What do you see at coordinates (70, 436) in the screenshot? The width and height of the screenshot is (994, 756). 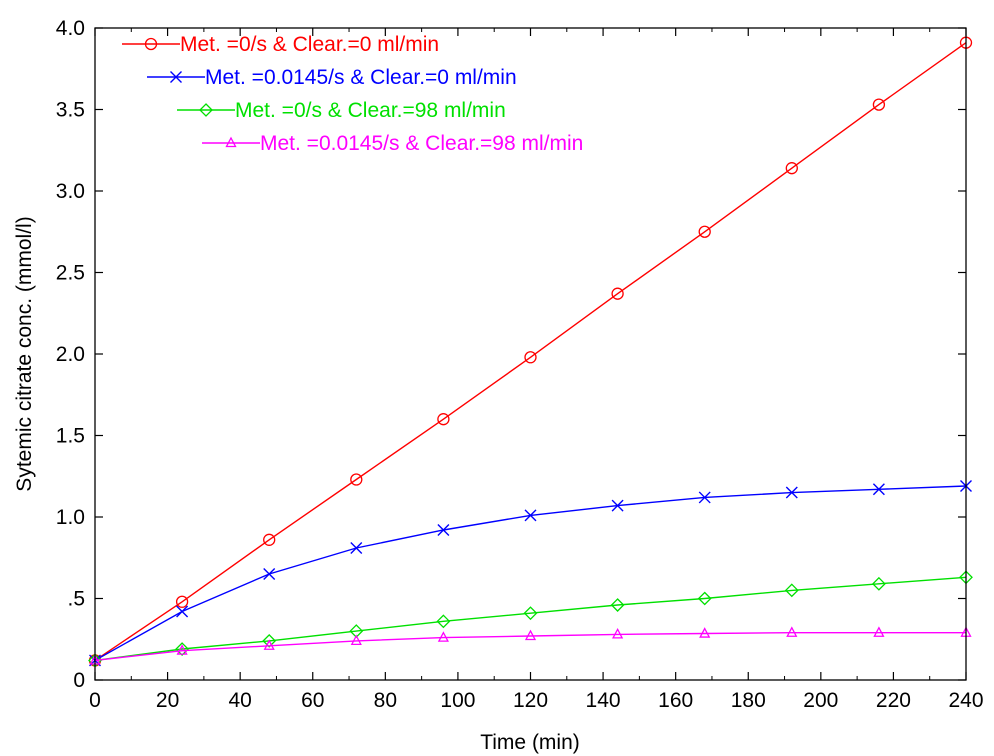 I see `y-tick-label: 1.5` at bounding box center [70, 436].